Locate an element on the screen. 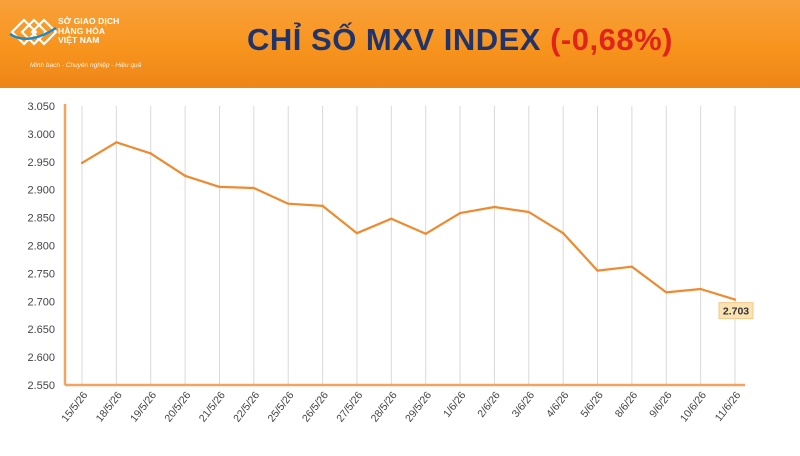 This screenshot has width=800, height=456. page-title: CHỈ SỐ MXV INDEX (-0,68%) is located at coordinates (460, 40).